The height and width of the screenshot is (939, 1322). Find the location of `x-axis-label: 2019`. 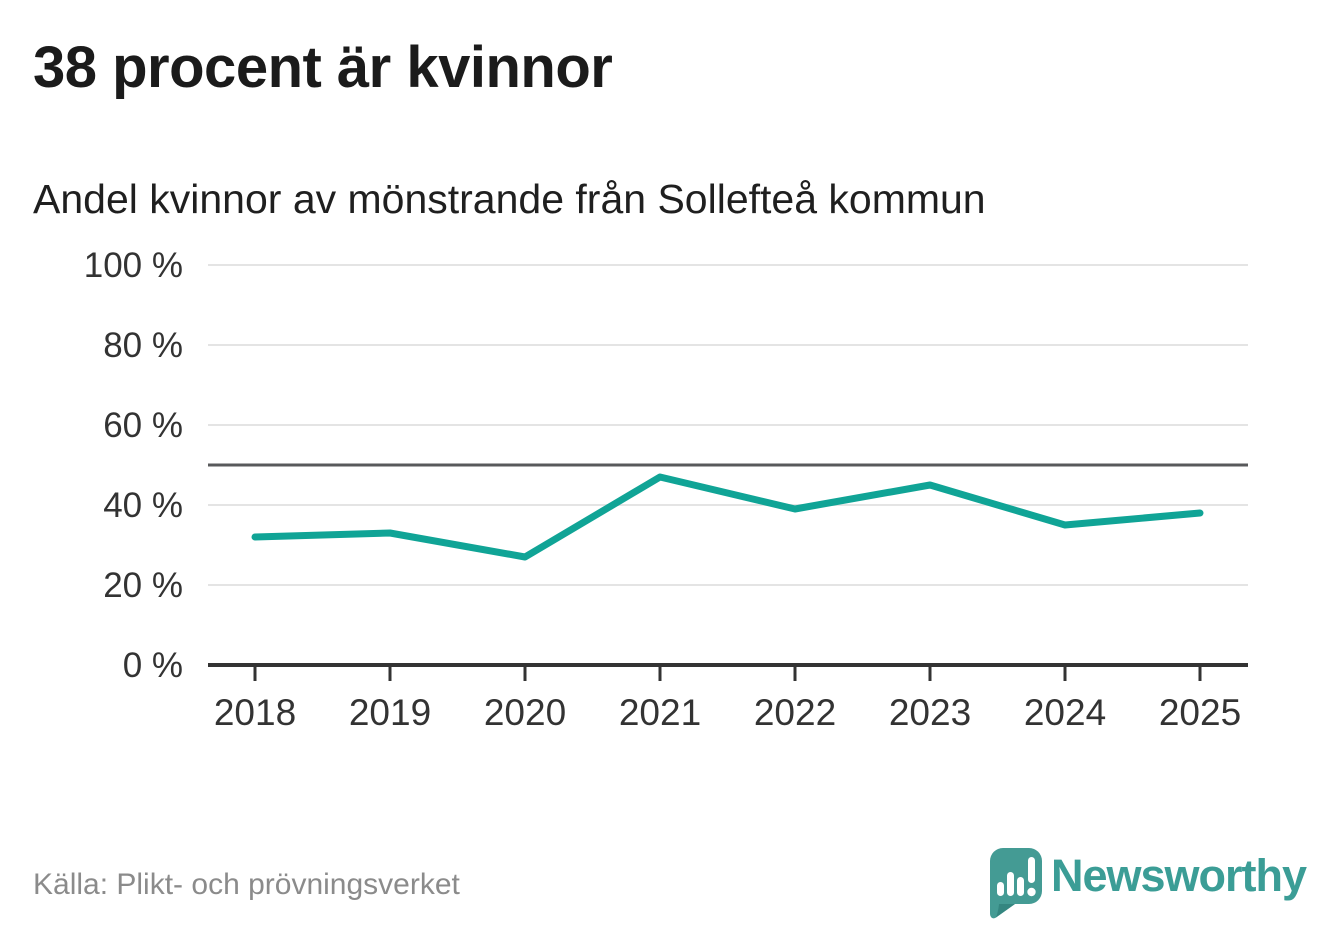

x-axis-label: 2019 is located at coordinates (390, 712).